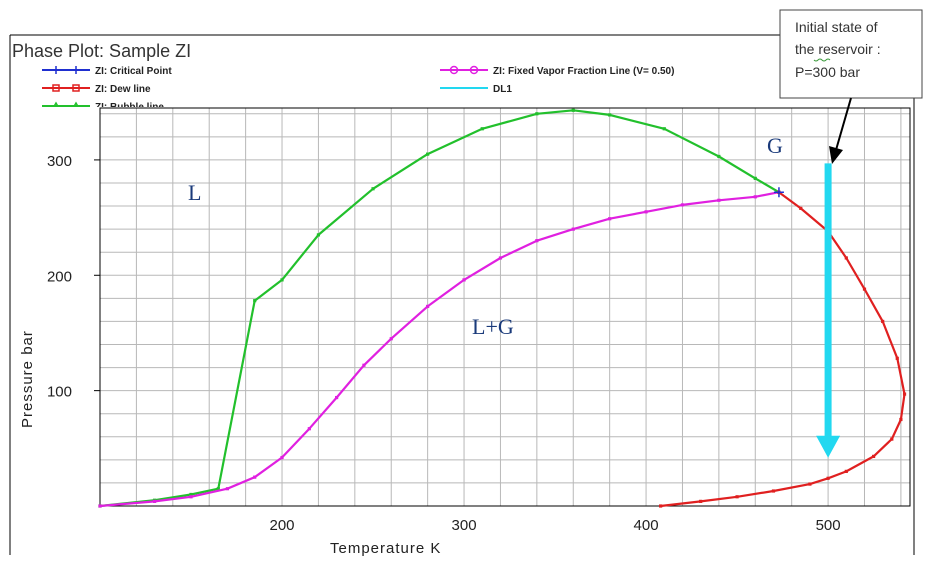 Image resolution: width=932 pixels, height=563 pixels. Describe the element at coordinates (828, 525) in the screenshot. I see `x-tick-label: 500` at that location.